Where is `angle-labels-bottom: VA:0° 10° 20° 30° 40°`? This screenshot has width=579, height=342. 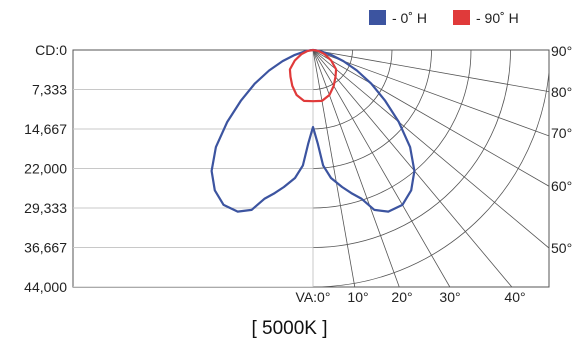
angle-labels-bottom: VA:0° 10° 20° 30° 40° is located at coordinates (411, 297).